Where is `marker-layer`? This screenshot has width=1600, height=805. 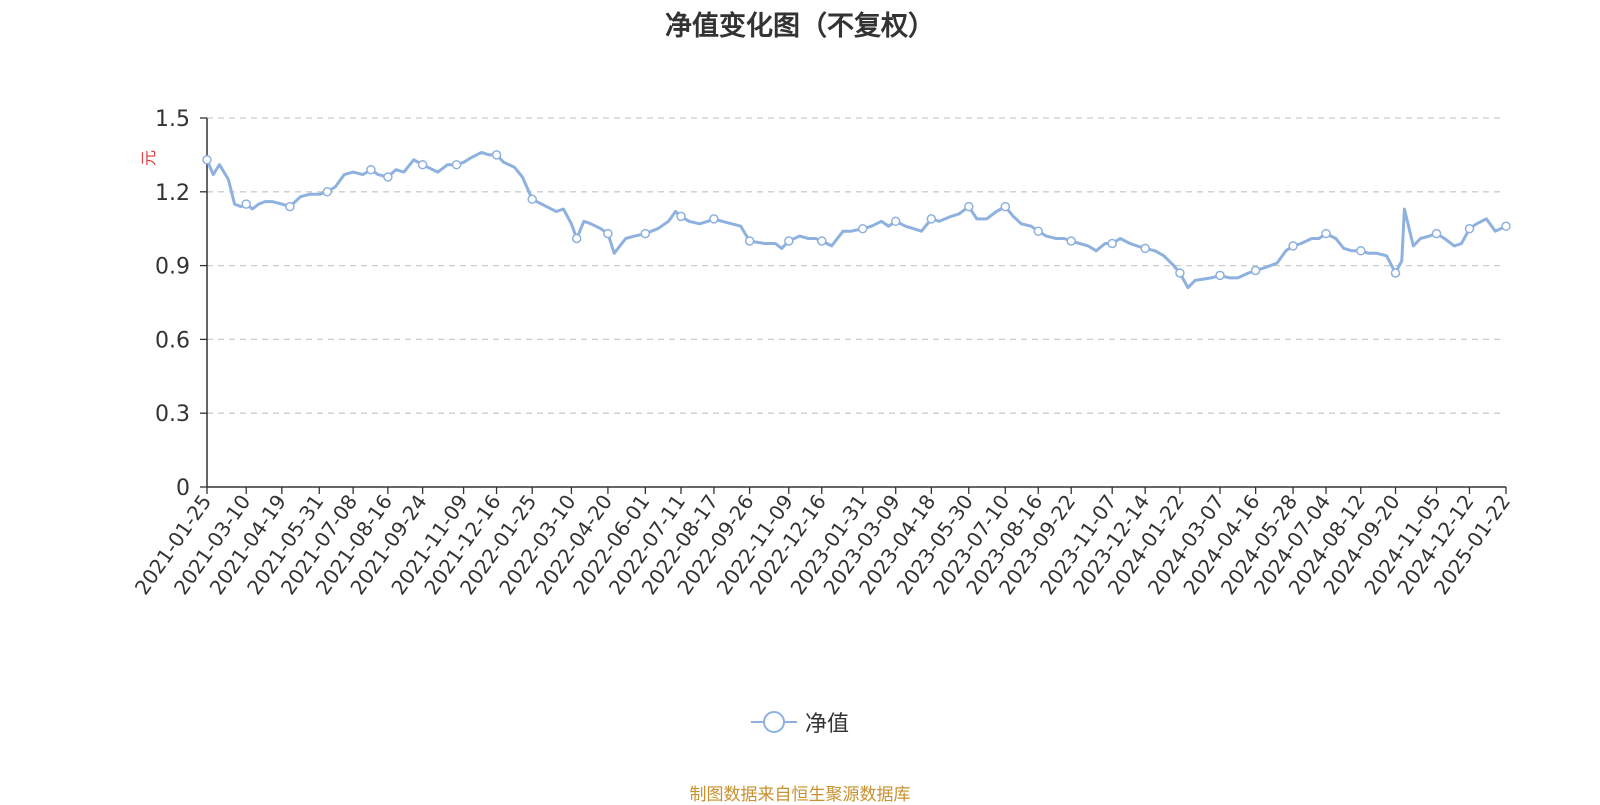 marker-layer is located at coordinates (856, 215).